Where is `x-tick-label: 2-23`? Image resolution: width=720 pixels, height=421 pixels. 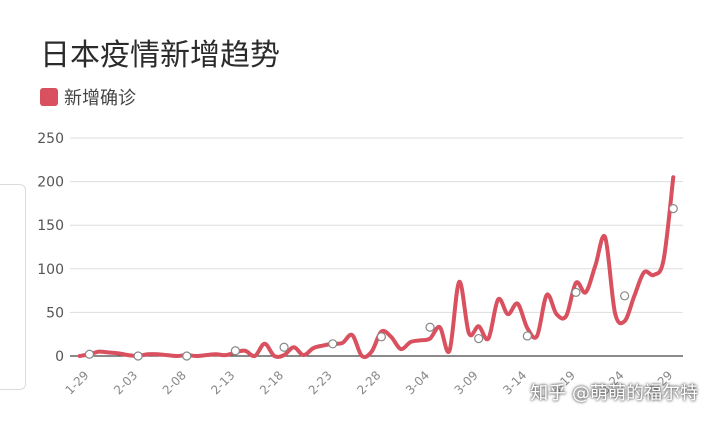 x-tick-label: 2-23 is located at coordinates (320, 382).